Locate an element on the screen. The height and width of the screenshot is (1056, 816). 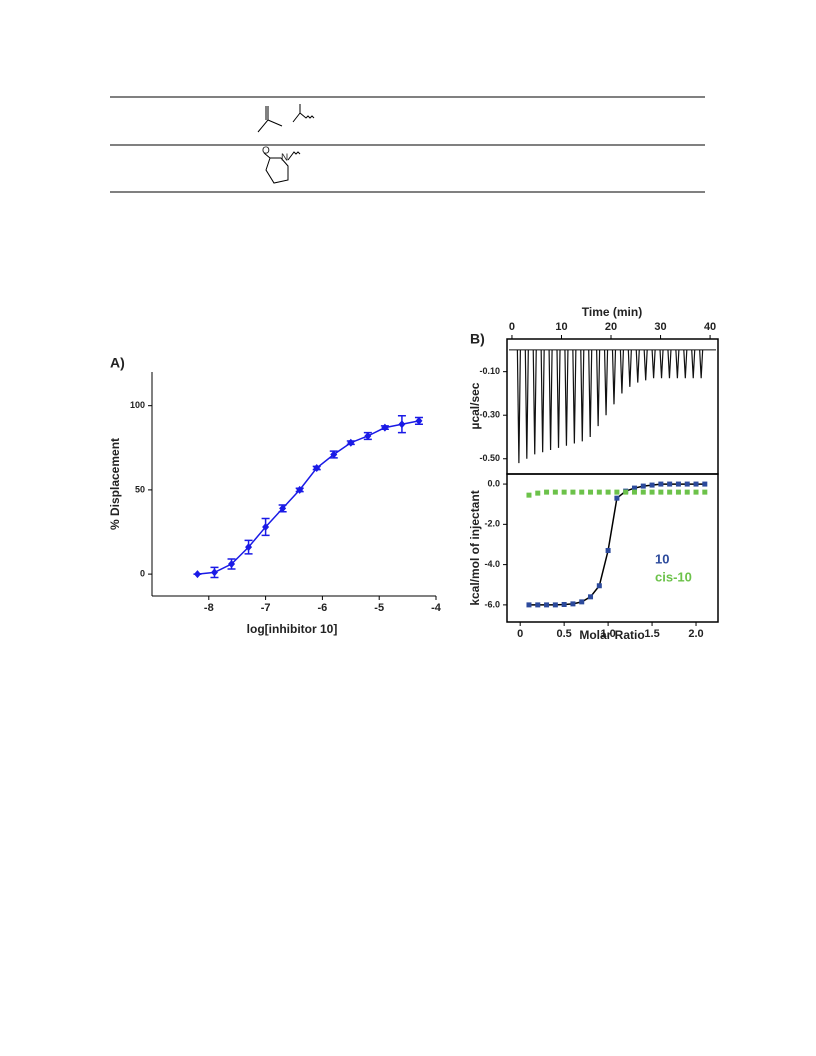
x-axis-label: Time (min) is located at coordinates (612, 312).